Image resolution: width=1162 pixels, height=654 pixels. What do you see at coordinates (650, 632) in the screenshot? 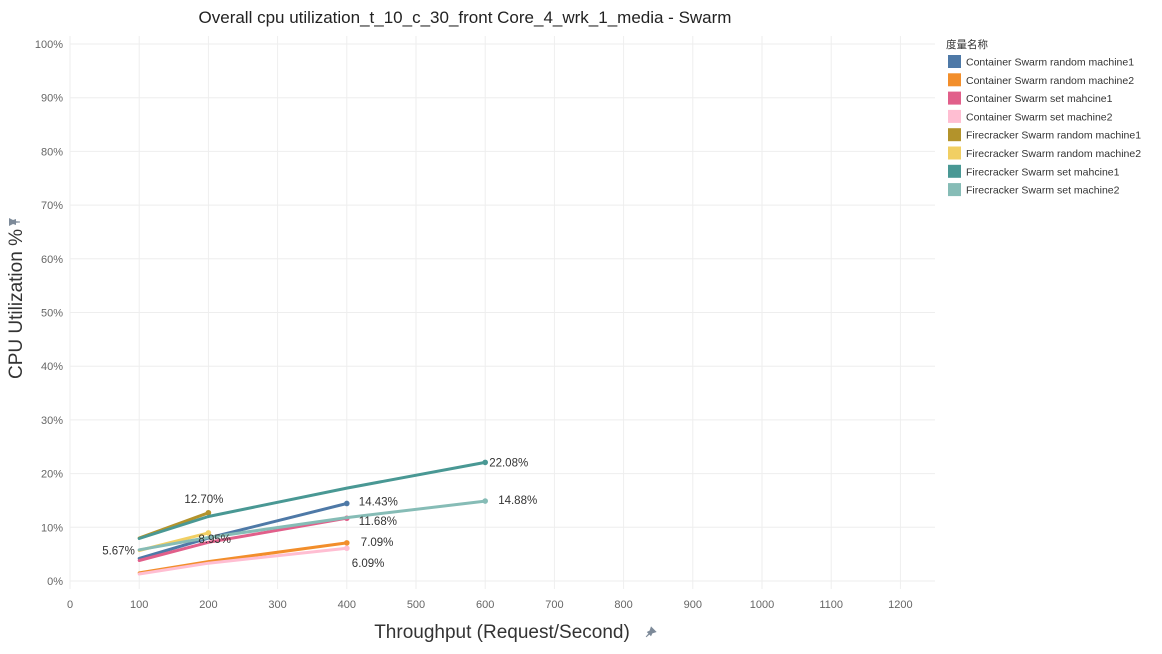
I see `x-axis-pin-icon` at bounding box center [650, 632].